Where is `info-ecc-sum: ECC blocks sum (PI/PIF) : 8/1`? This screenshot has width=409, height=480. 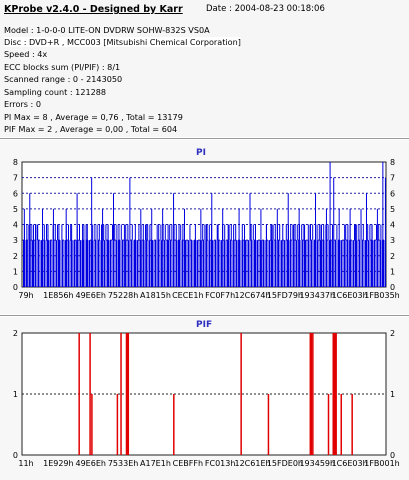 info-ecc-sum: ECC blocks sum (PI/PIF) : 8/1 is located at coordinates (62, 67).